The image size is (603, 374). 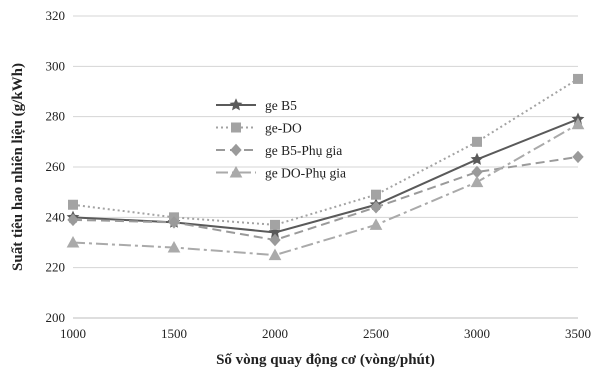 What do you see at coordinates (56, 216) in the screenshot?
I see `y-tick-label: 240` at bounding box center [56, 216].